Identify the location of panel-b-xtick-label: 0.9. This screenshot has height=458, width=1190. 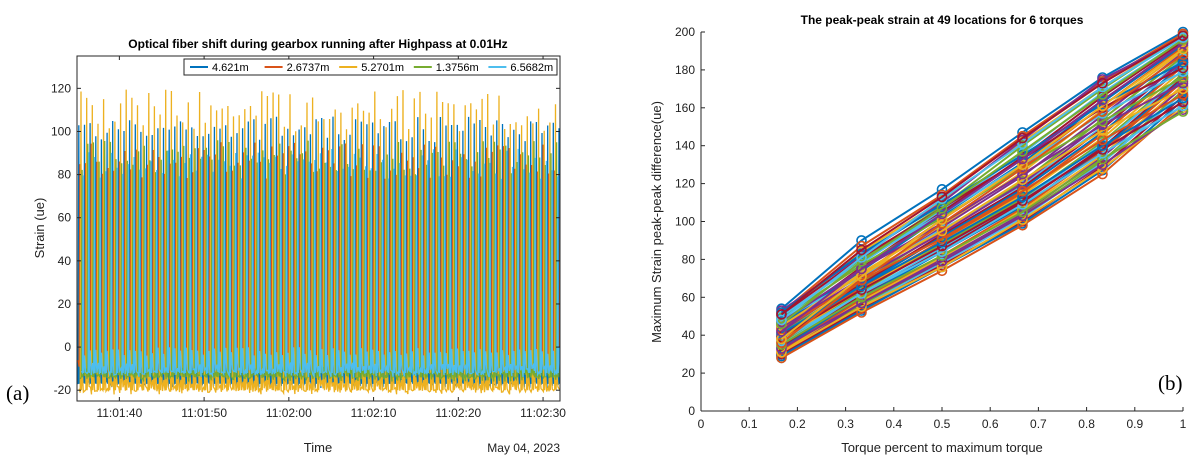
(1134, 424).